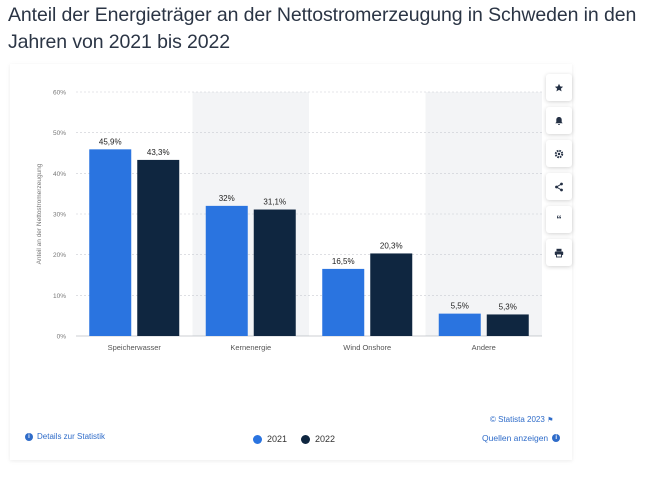 Image resolution: width=667 pixels, height=477 pixels. What do you see at coordinates (550, 420) in the screenshot?
I see `flag-icon: ⚑` at bounding box center [550, 420].